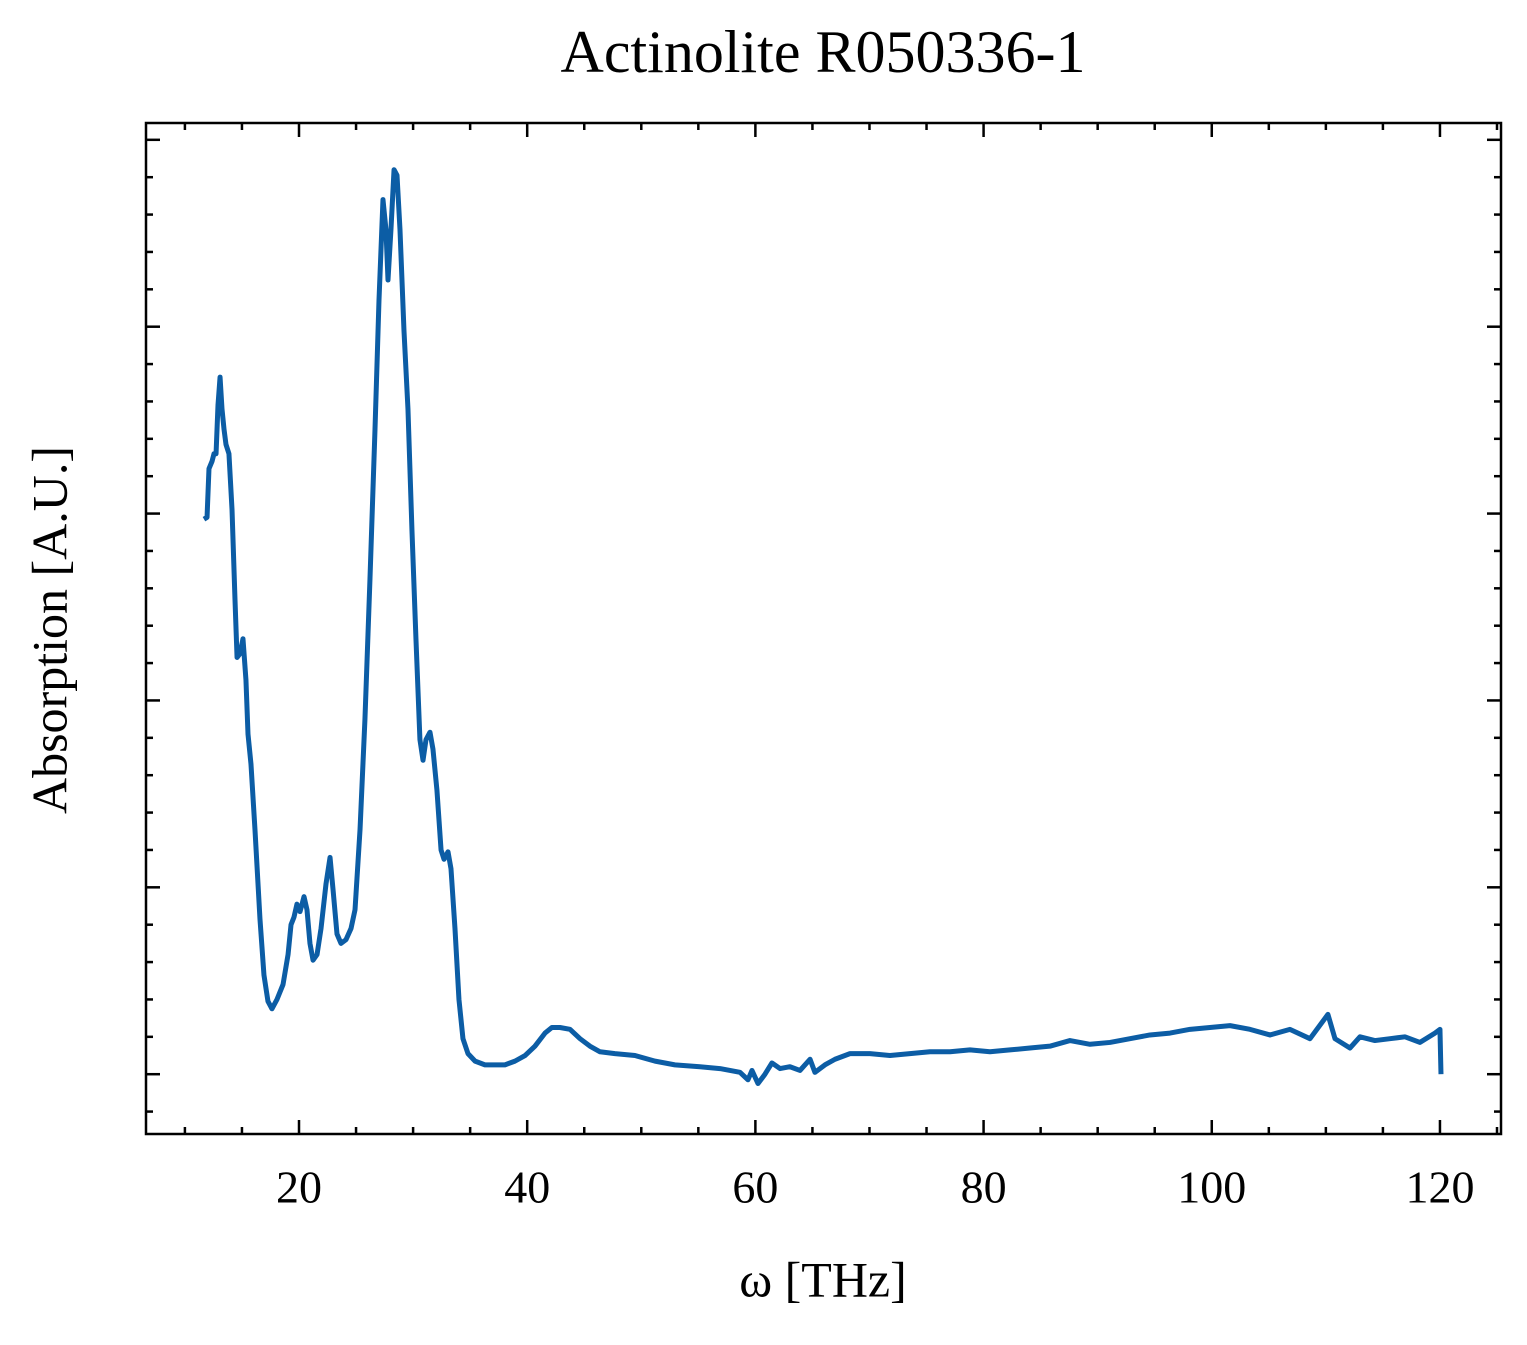 The image size is (1527, 1345). What do you see at coordinates (823, 1279) in the screenshot?
I see `x-axis-label: ω [THz]` at bounding box center [823, 1279].